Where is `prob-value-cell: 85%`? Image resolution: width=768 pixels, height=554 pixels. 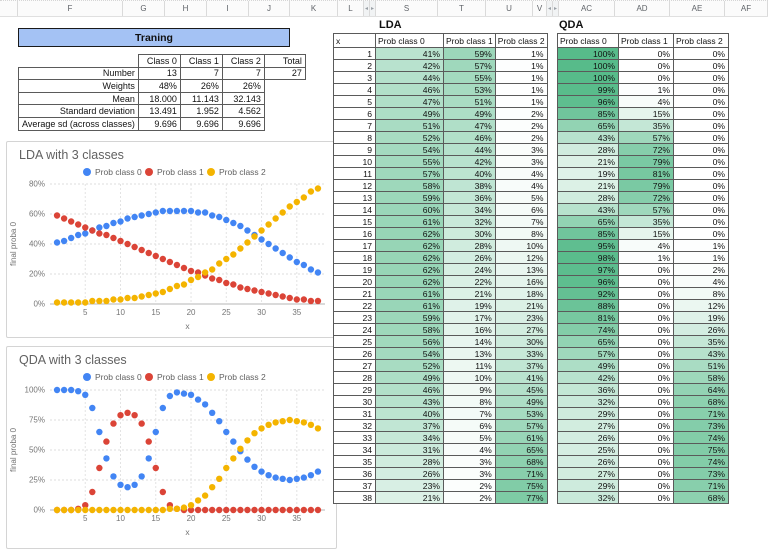 prob-value-cell: 85% is located at coordinates (588, 113).